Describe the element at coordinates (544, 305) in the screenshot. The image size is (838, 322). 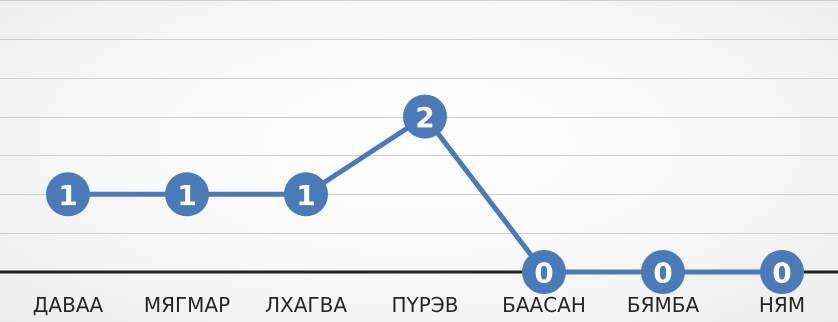
I see `x-tick-label: БААСАН` at that location.